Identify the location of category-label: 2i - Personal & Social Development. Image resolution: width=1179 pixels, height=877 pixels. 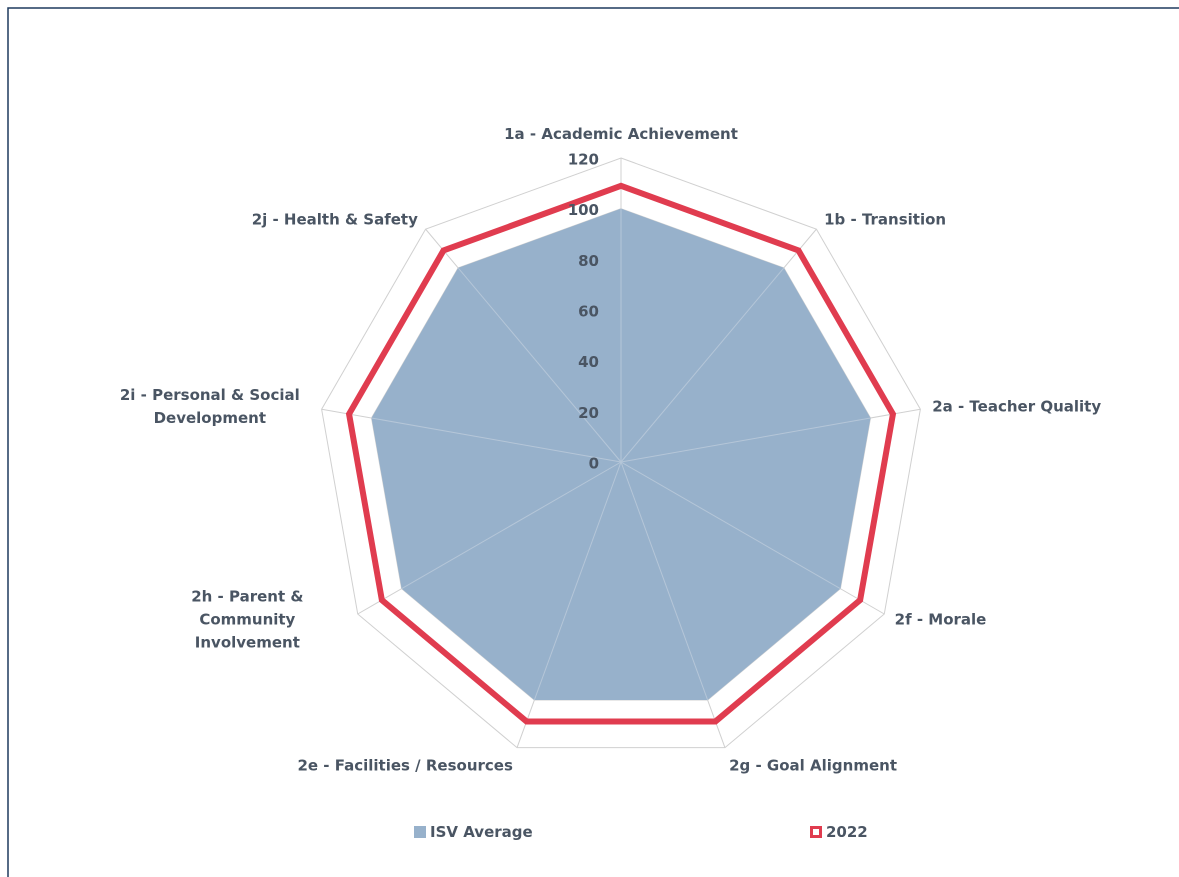
(209, 407).